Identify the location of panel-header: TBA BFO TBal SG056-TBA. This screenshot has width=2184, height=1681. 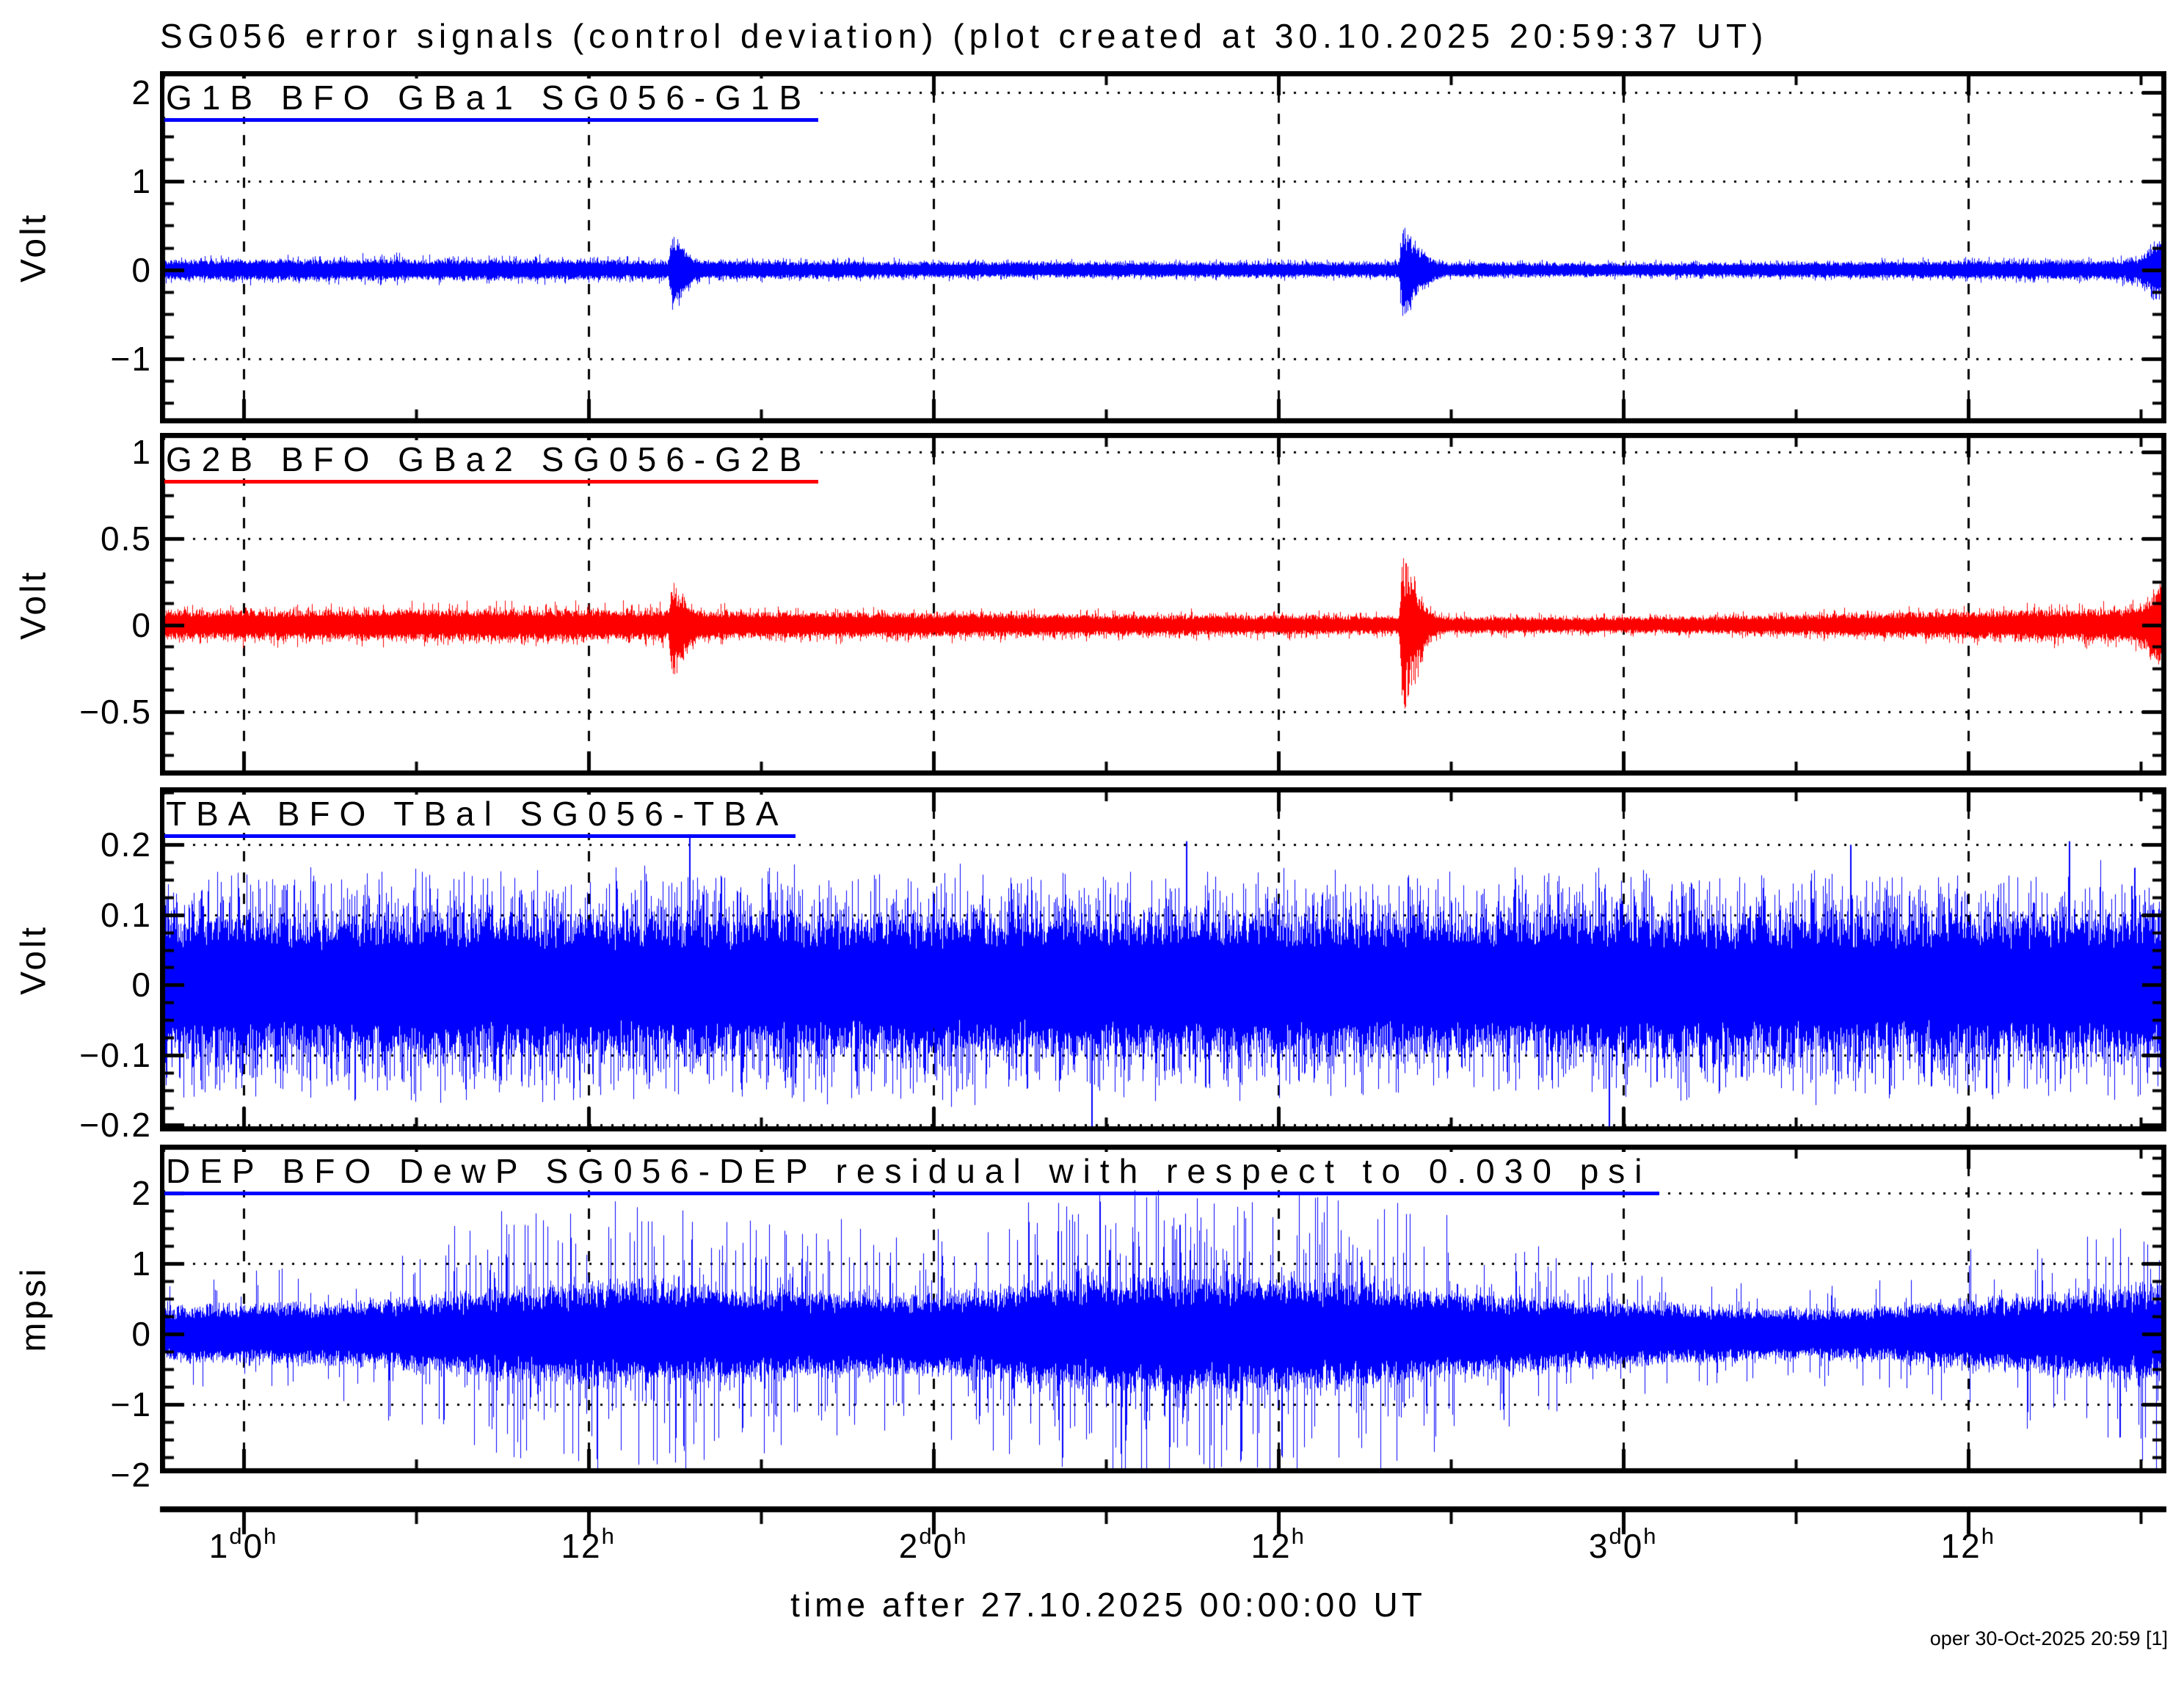
(480, 817).